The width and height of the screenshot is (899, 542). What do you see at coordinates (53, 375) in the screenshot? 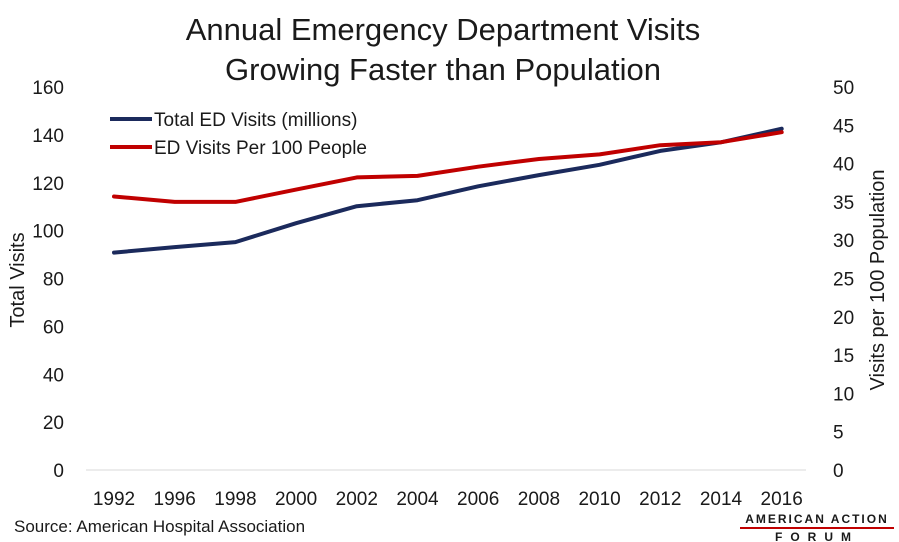
I see `left-tick-label: 40` at bounding box center [53, 375].